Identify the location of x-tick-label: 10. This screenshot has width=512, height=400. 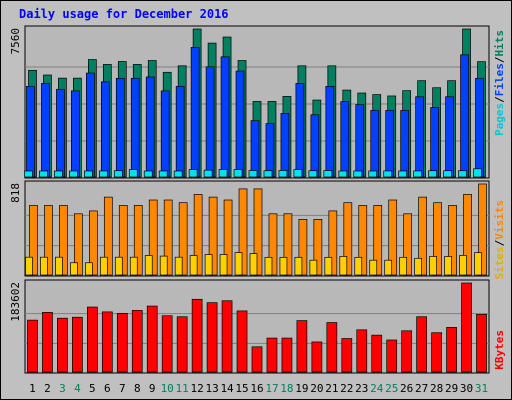
(167, 388).